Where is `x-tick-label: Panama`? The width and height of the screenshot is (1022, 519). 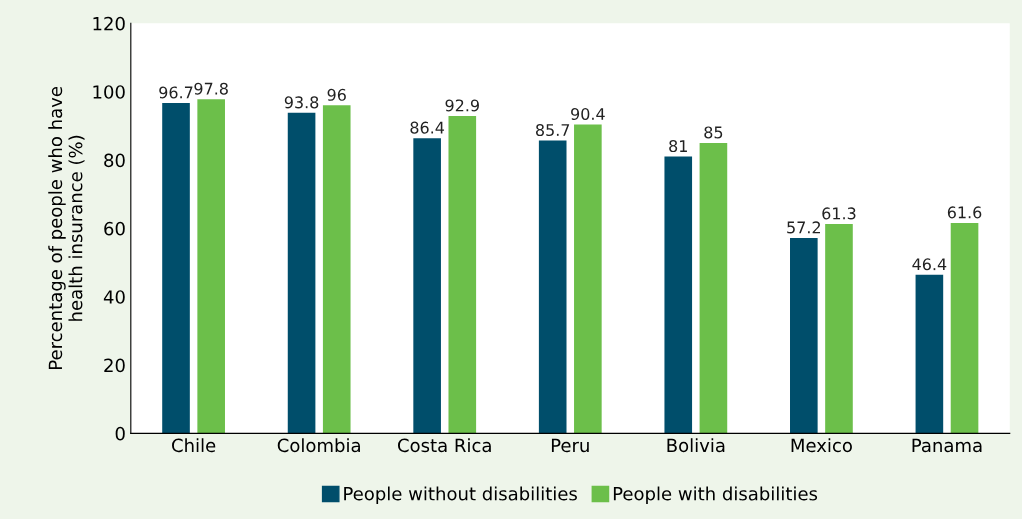 x-tick-label: Panama is located at coordinates (947, 445).